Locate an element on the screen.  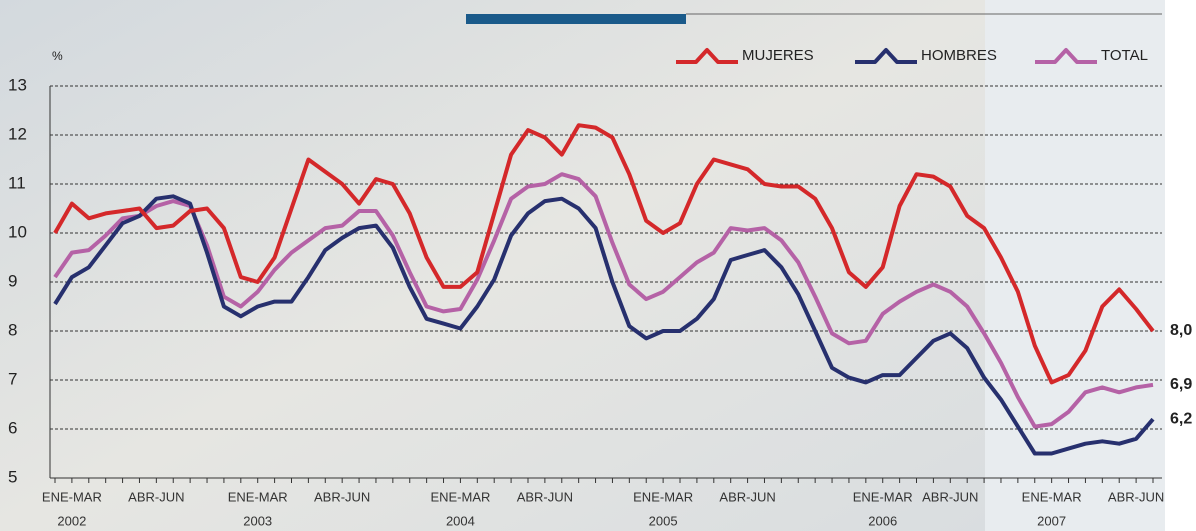
end-label: 6,9 is located at coordinates (1181, 384).